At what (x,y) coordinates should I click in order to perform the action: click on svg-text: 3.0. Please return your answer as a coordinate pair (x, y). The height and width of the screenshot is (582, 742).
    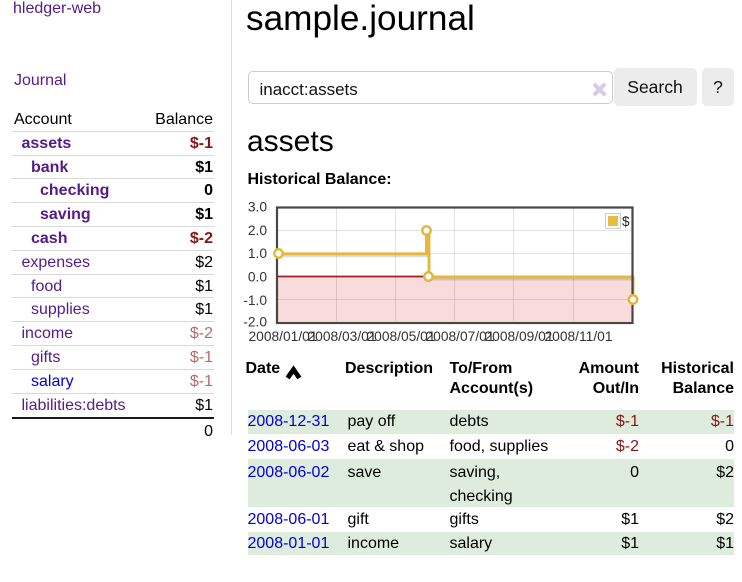
    Looking at the image, I should click on (258, 207).